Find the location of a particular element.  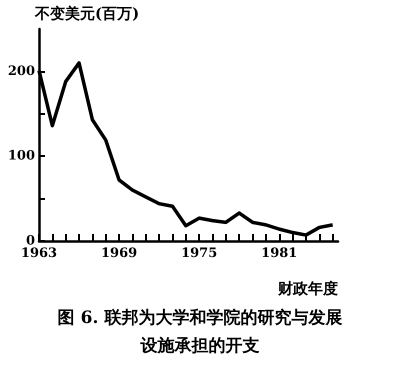

x-tick-label: 1969 is located at coordinates (119, 253).